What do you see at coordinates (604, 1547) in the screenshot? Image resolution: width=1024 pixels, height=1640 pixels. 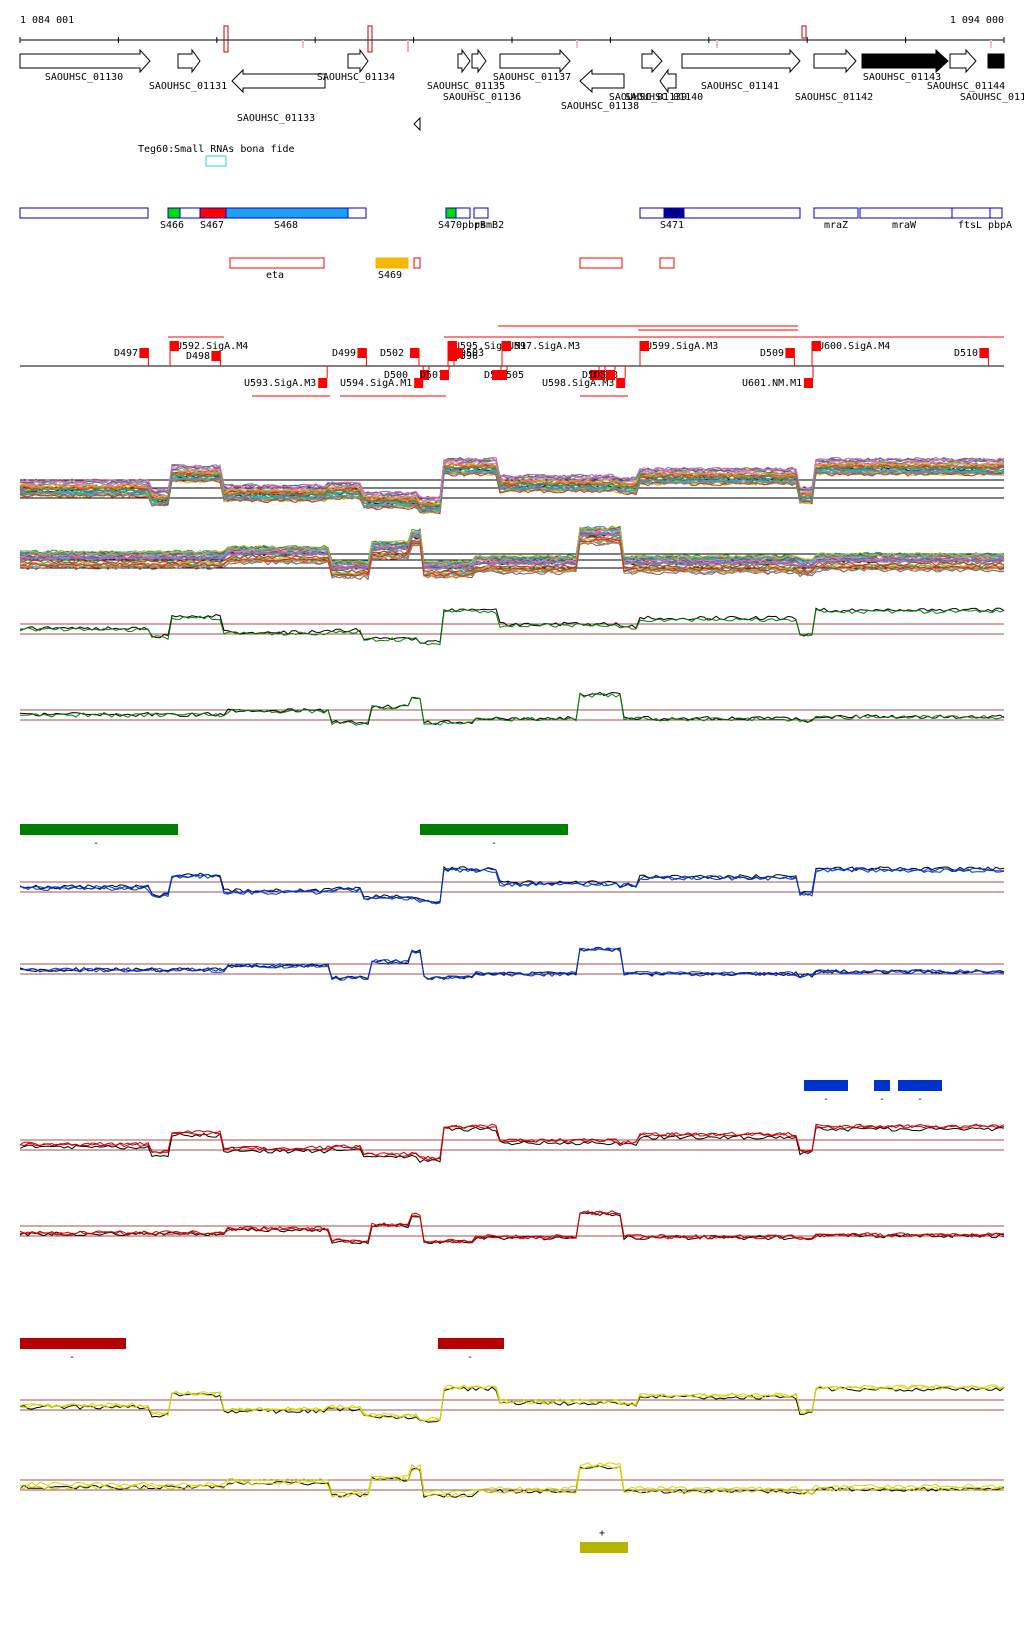 I see `condition-bar-yellow` at bounding box center [604, 1547].